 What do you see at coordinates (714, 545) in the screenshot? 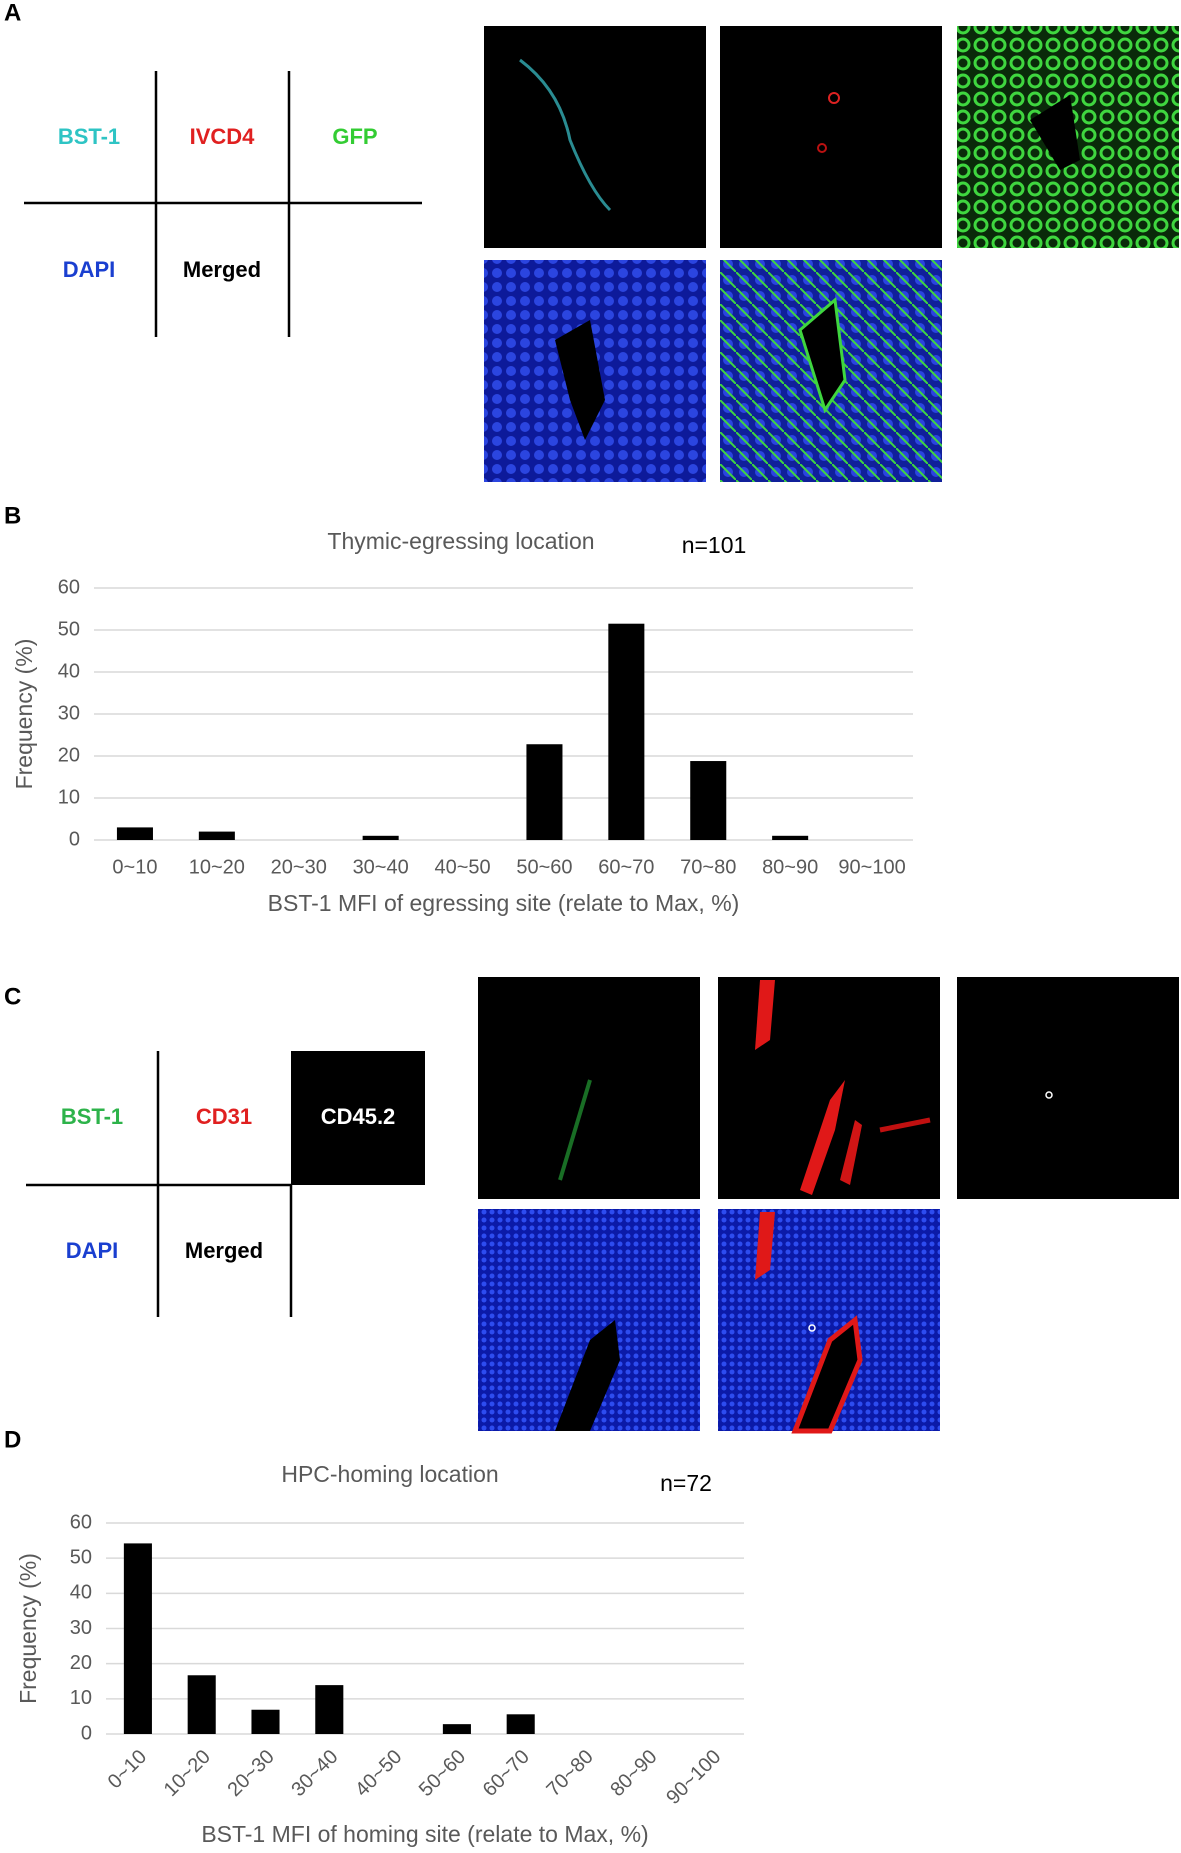
I see `annotation: n=101` at bounding box center [714, 545].